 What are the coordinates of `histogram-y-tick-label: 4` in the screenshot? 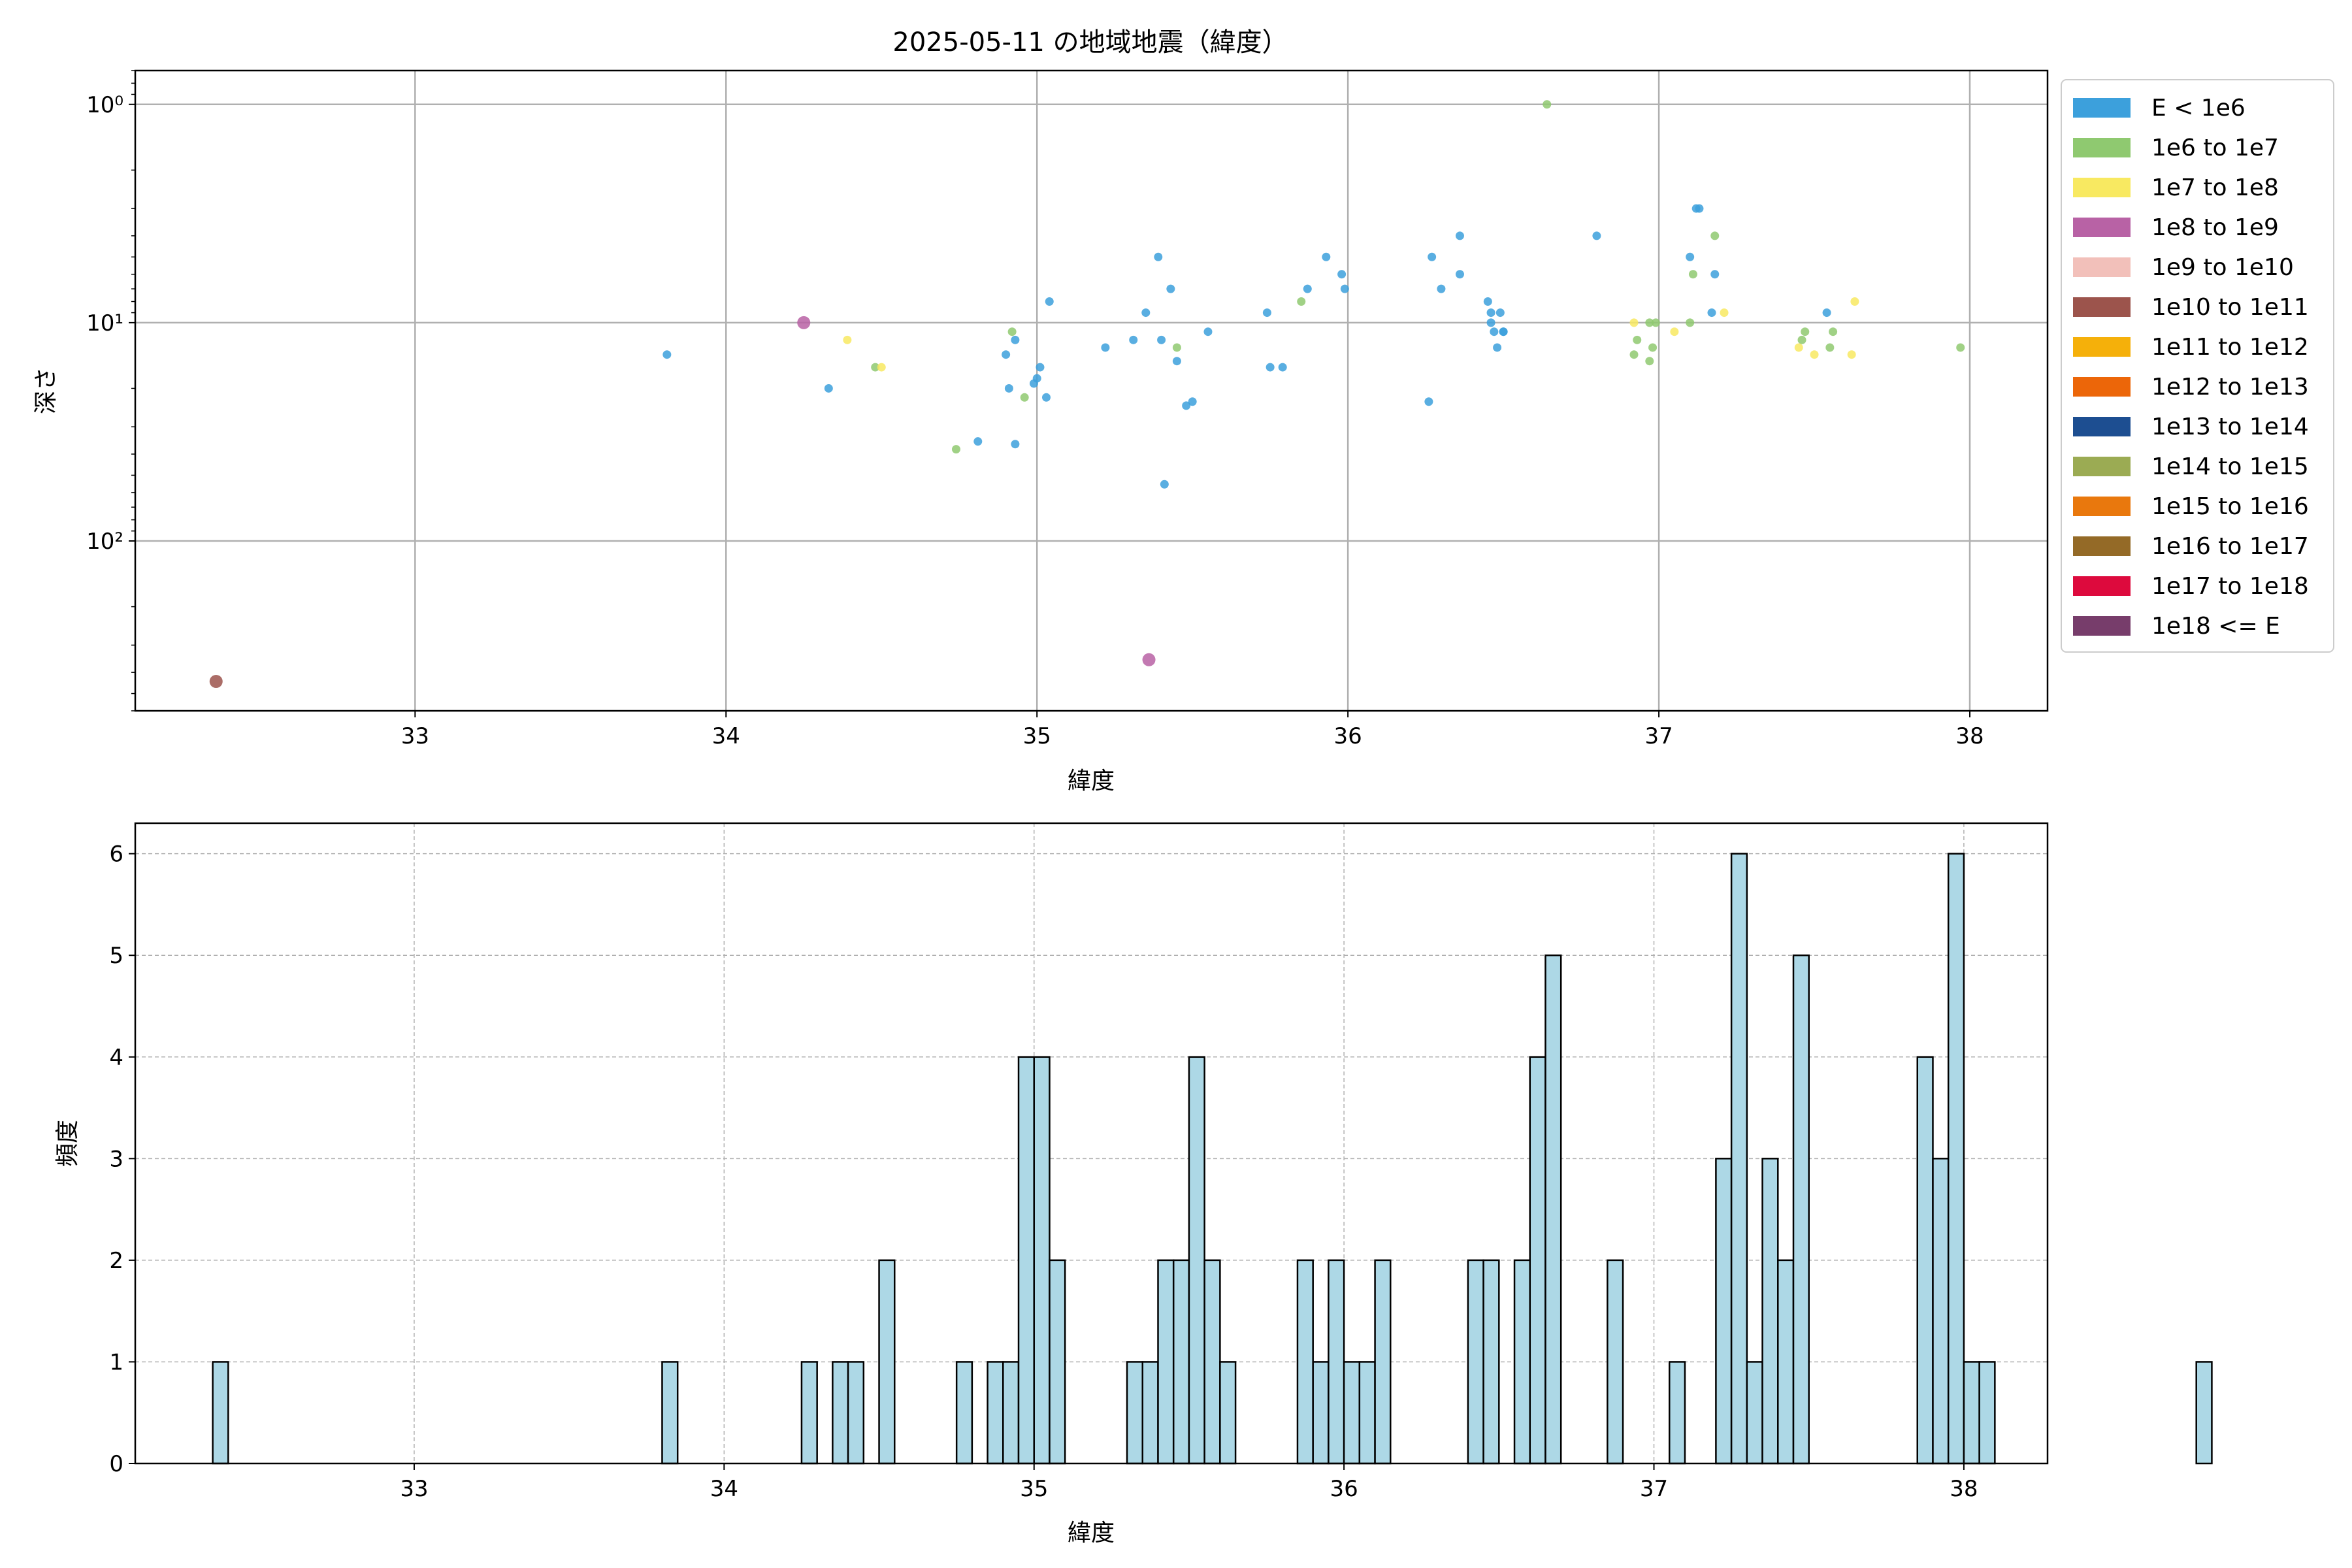 It's located at (116, 1058).